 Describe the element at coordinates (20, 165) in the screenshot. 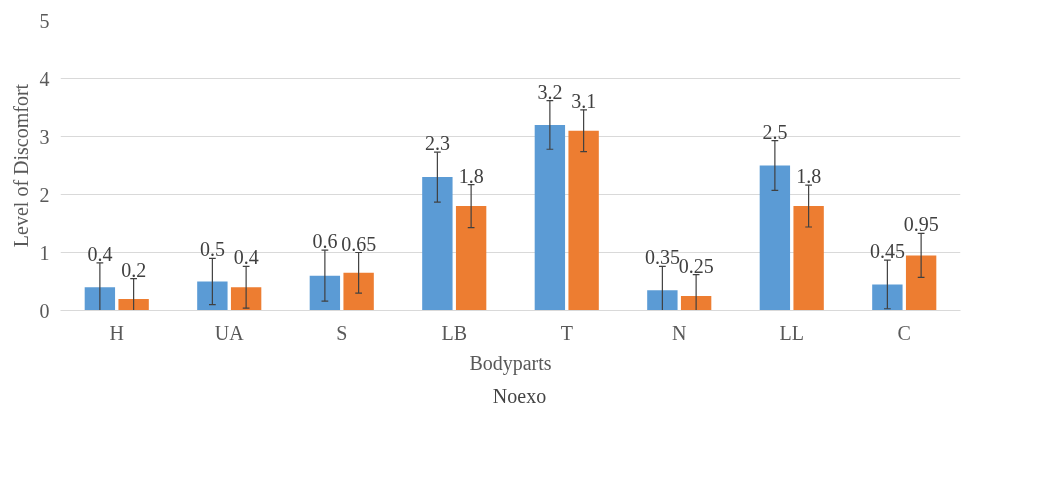

I see `y-axis-title: Level of Discomfort` at that location.